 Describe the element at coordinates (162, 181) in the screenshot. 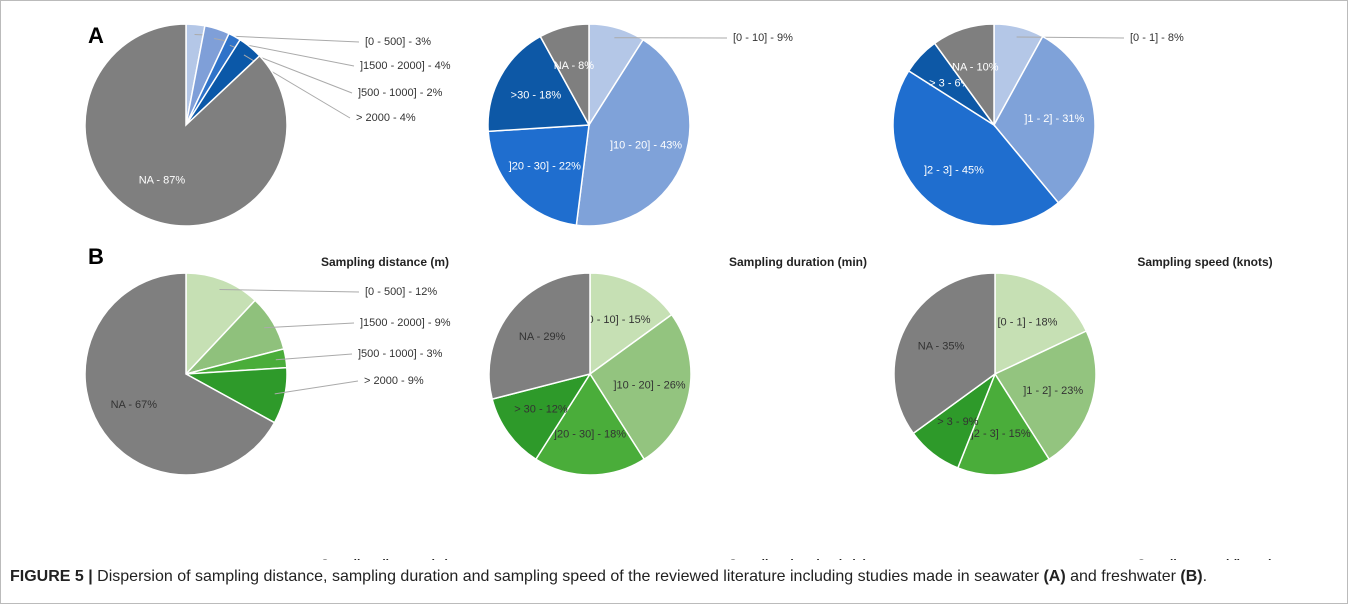

I see `slice-label: NA - 87%` at that location.